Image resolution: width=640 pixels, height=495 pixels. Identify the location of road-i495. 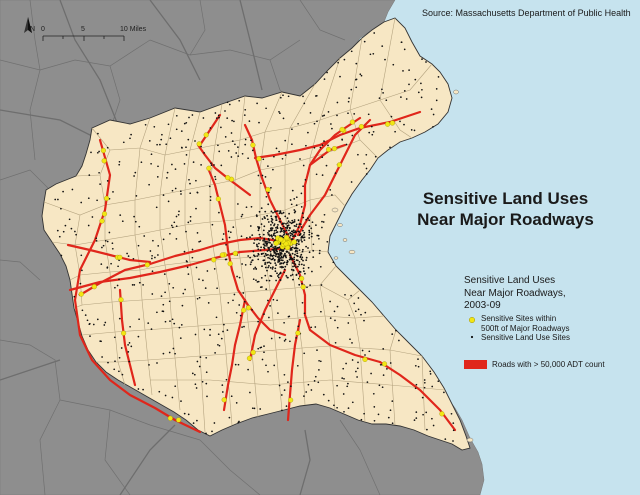
(137, 286).